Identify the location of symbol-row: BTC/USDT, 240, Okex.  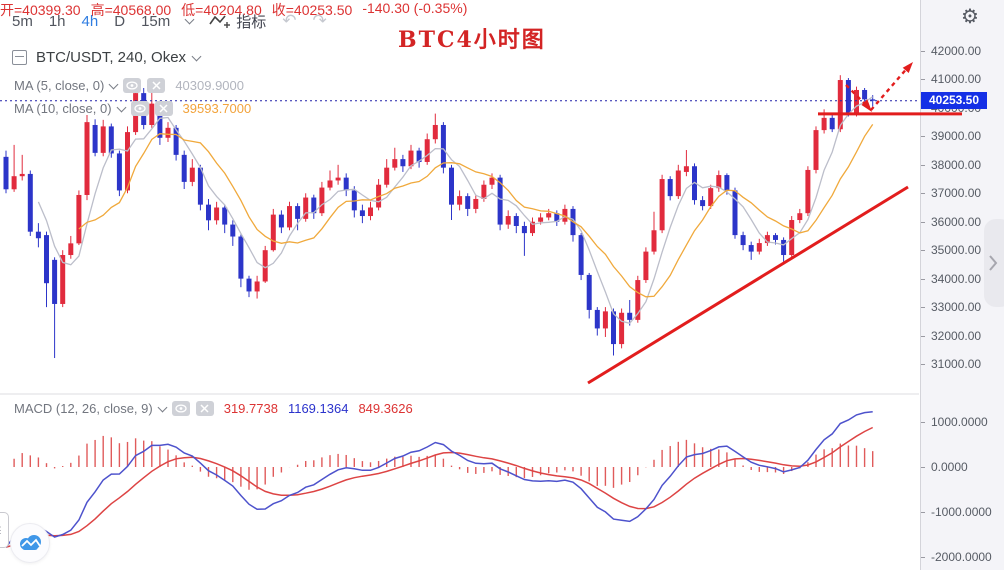
(107, 57).